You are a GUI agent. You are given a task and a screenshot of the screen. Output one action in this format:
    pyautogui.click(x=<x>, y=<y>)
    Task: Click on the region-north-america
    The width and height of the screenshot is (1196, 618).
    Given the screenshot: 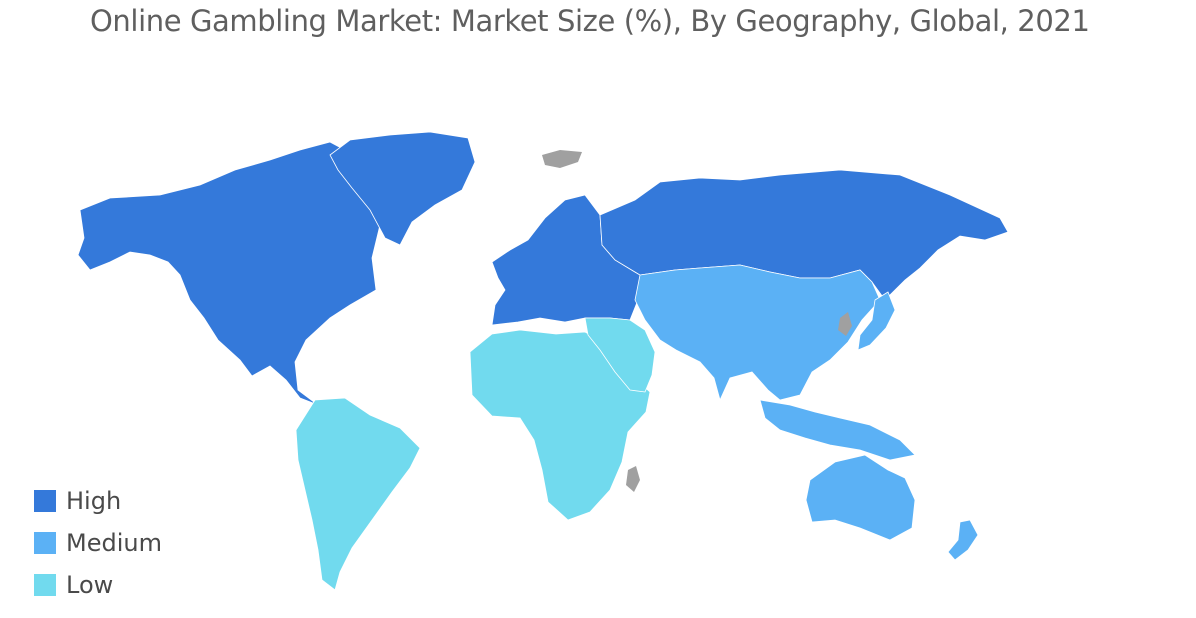 What is the action you would take?
    pyautogui.click(x=229, y=273)
    